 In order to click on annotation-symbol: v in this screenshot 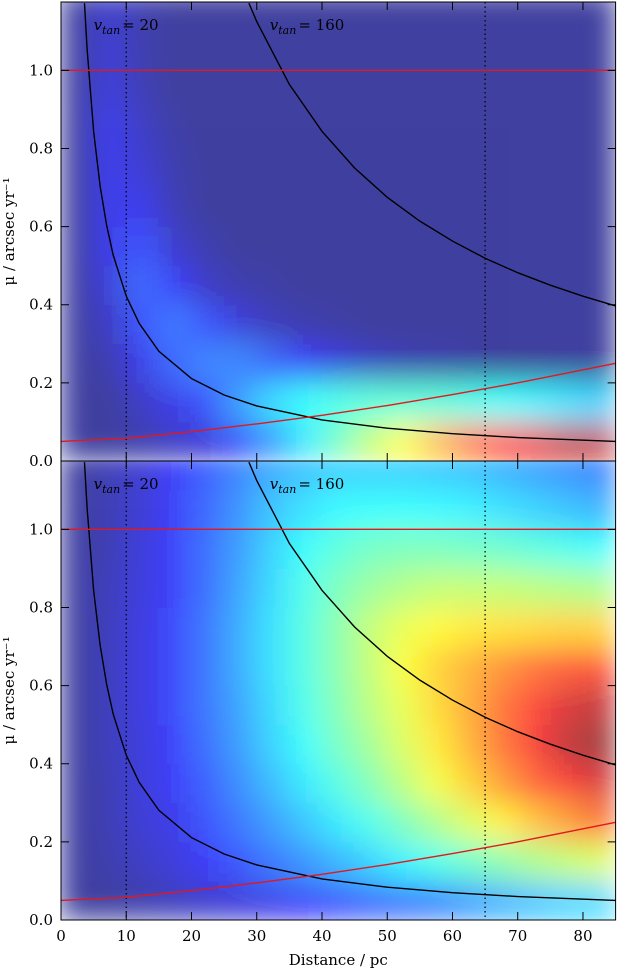, I will do `click(98, 484)`.